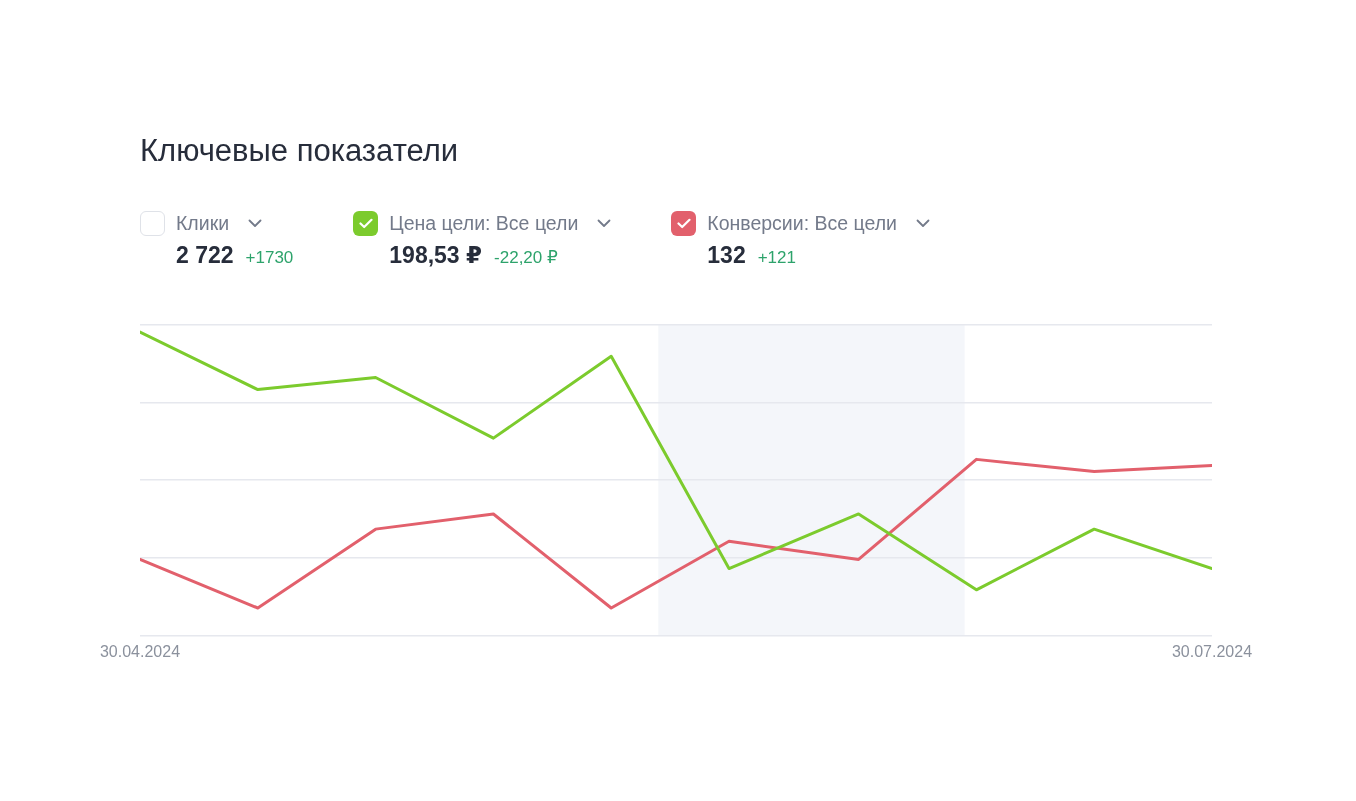 Image resolution: width=1356 pixels, height=801 pixels. What do you see at coordinates (203, 223) in the screenshot?
I see `text: Клики` at bounding box center [203, 223].